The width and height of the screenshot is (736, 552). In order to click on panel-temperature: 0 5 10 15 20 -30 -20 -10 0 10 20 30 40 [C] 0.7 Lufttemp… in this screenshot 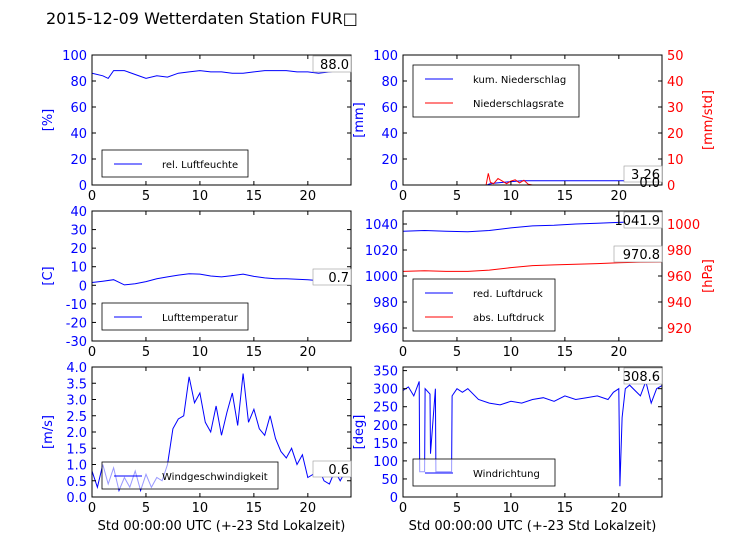, I will do `click(196, 282)`.